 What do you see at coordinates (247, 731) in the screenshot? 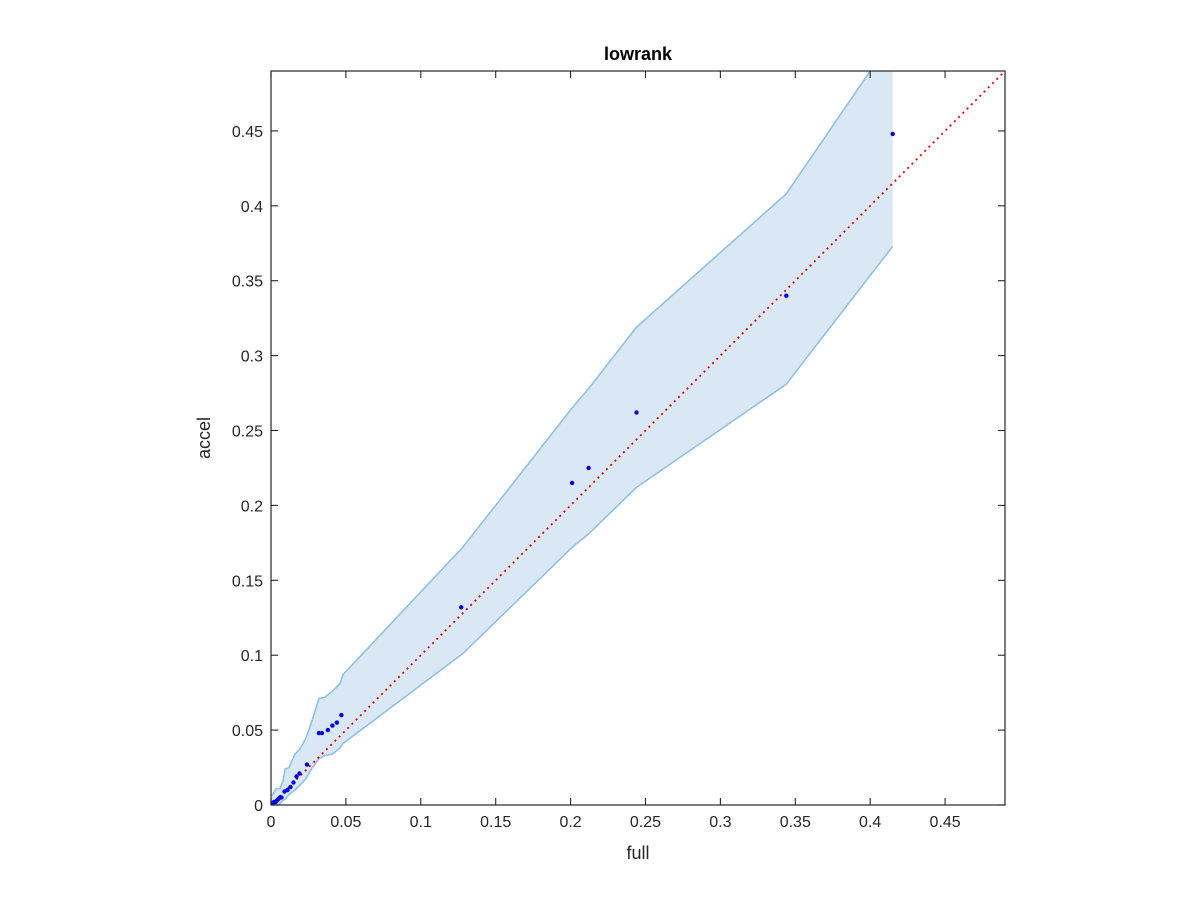
I see `y-tick-label: 0.05` at bounding box center [247, 731].